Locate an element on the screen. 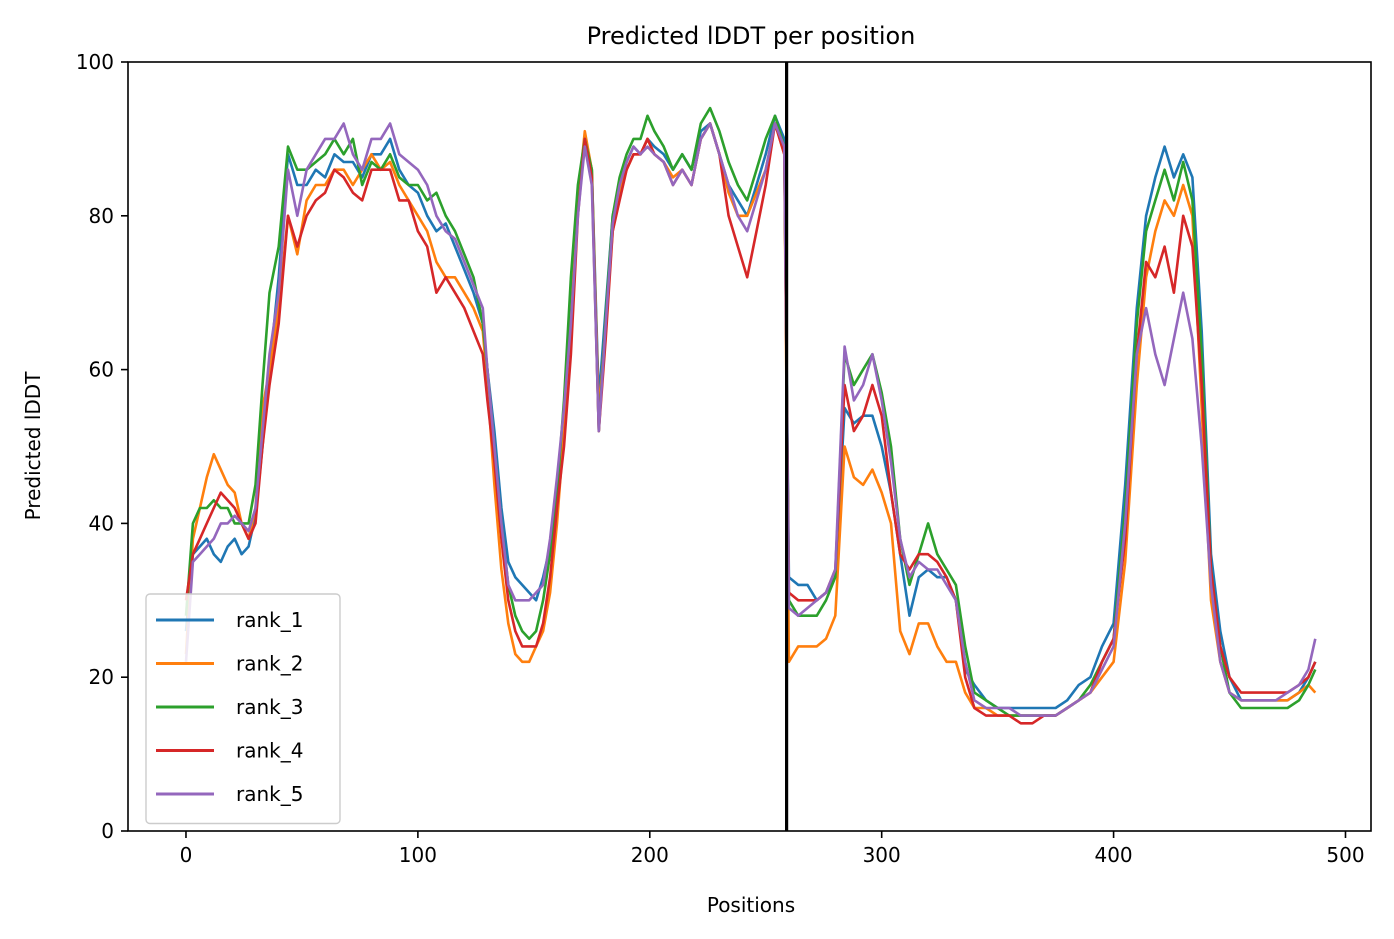  x-axis-label: Positions is located at coordinates (751, 905).